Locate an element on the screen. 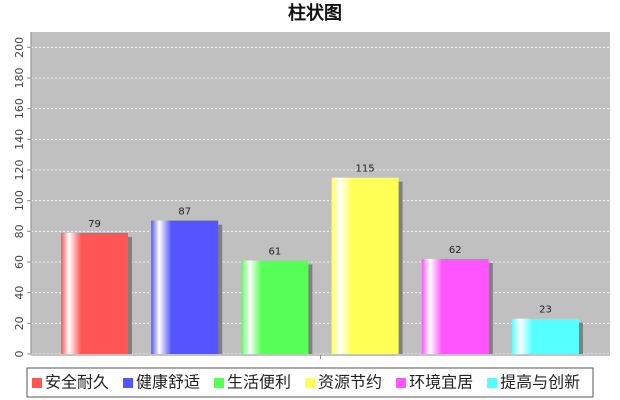  legend-label: 资源节约 is located at coordinates (350, 382).